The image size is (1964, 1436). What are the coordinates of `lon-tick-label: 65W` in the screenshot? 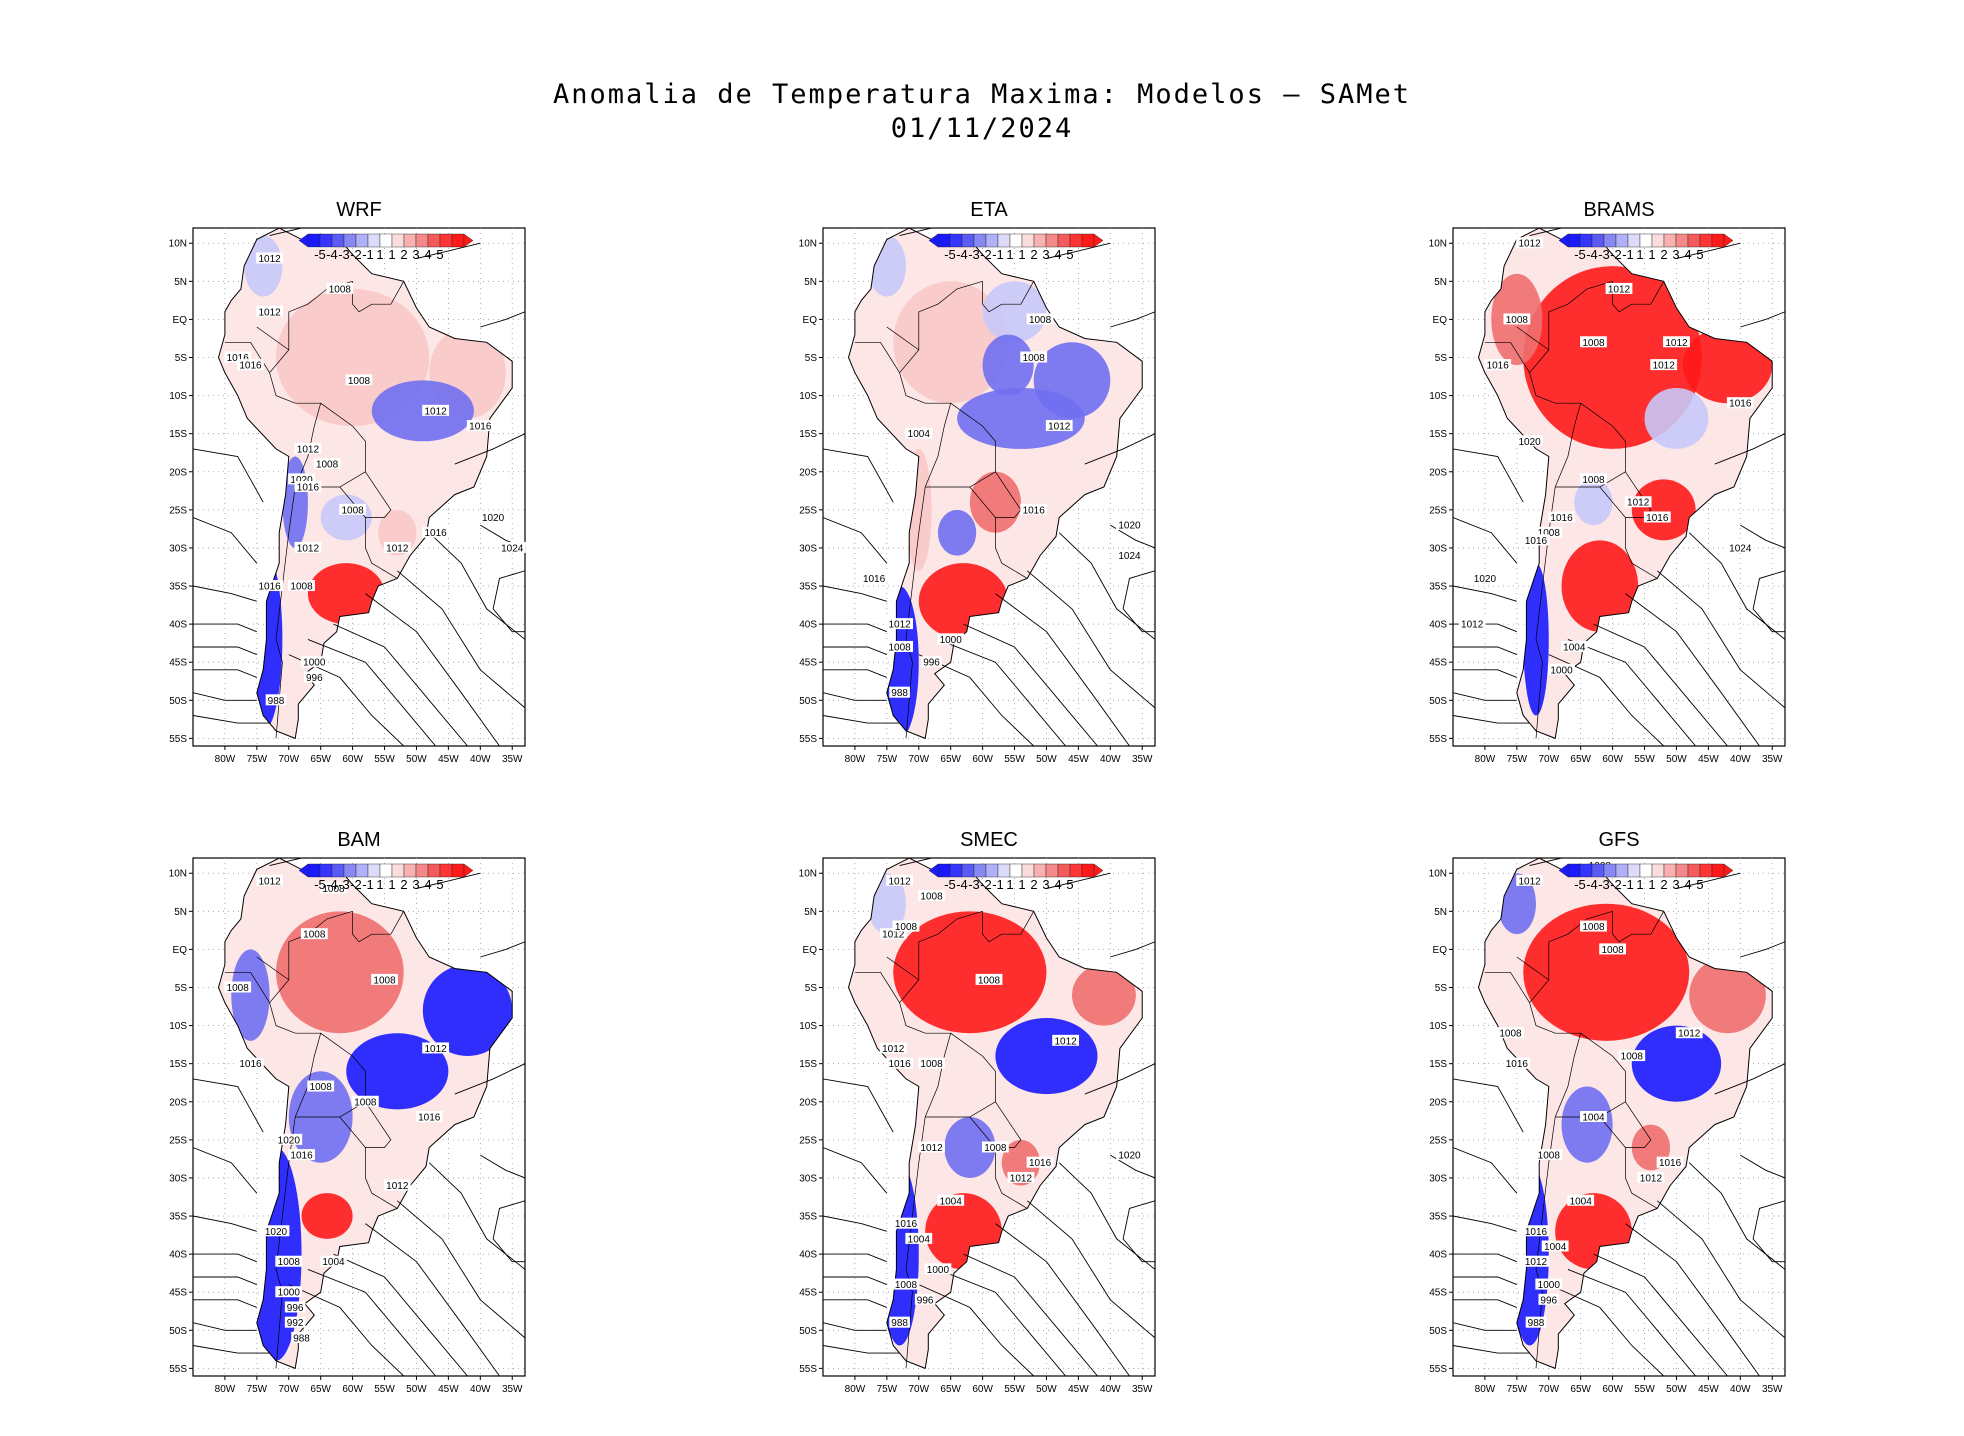 It's located at (320, 1389).